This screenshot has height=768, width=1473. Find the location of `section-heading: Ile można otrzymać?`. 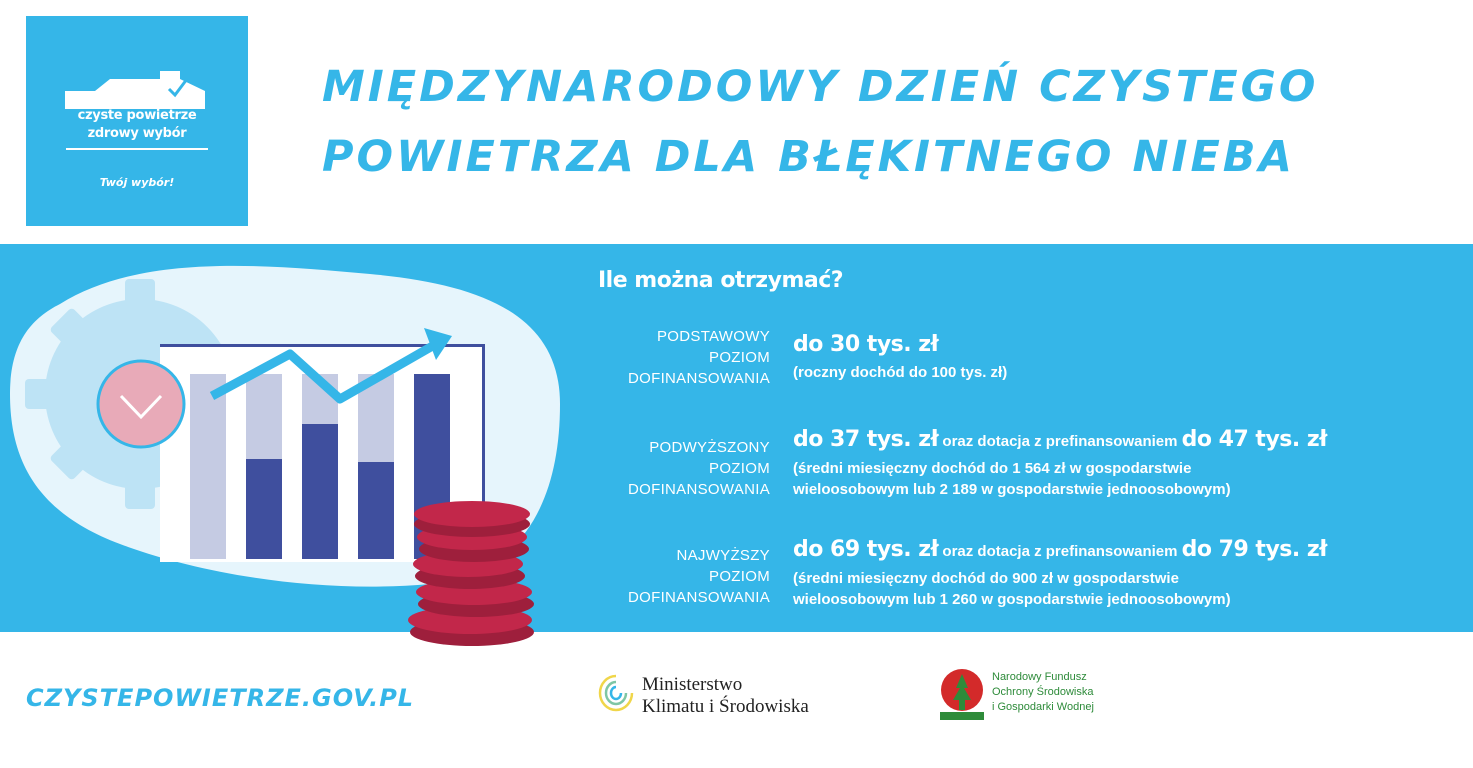

section-heading: Ile można otrzymać? is located at coordinates (721, 280).